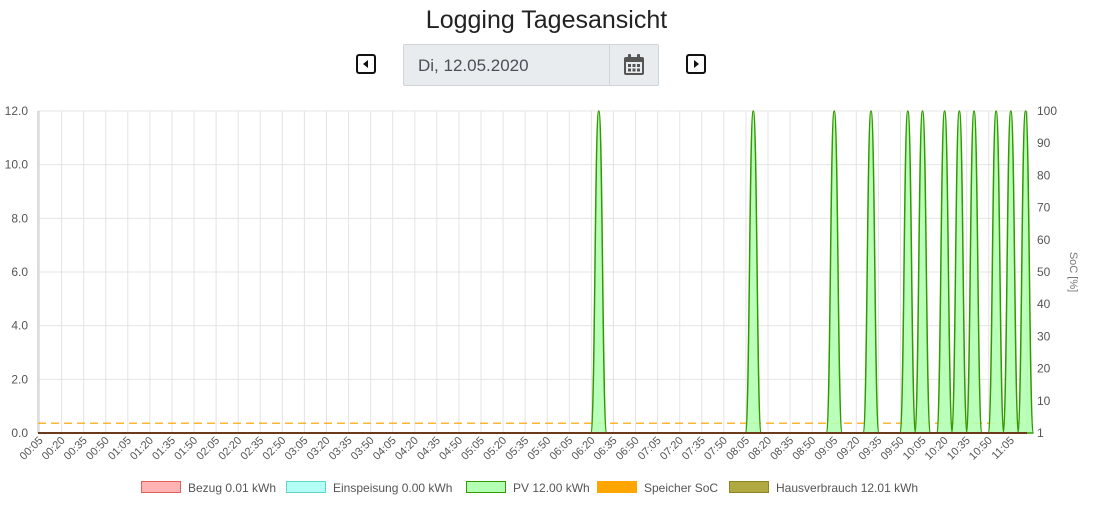  Describe the element at coordinates (1044, 208) in the screenshot. I see `y-right-tick-label: 70` at that location.